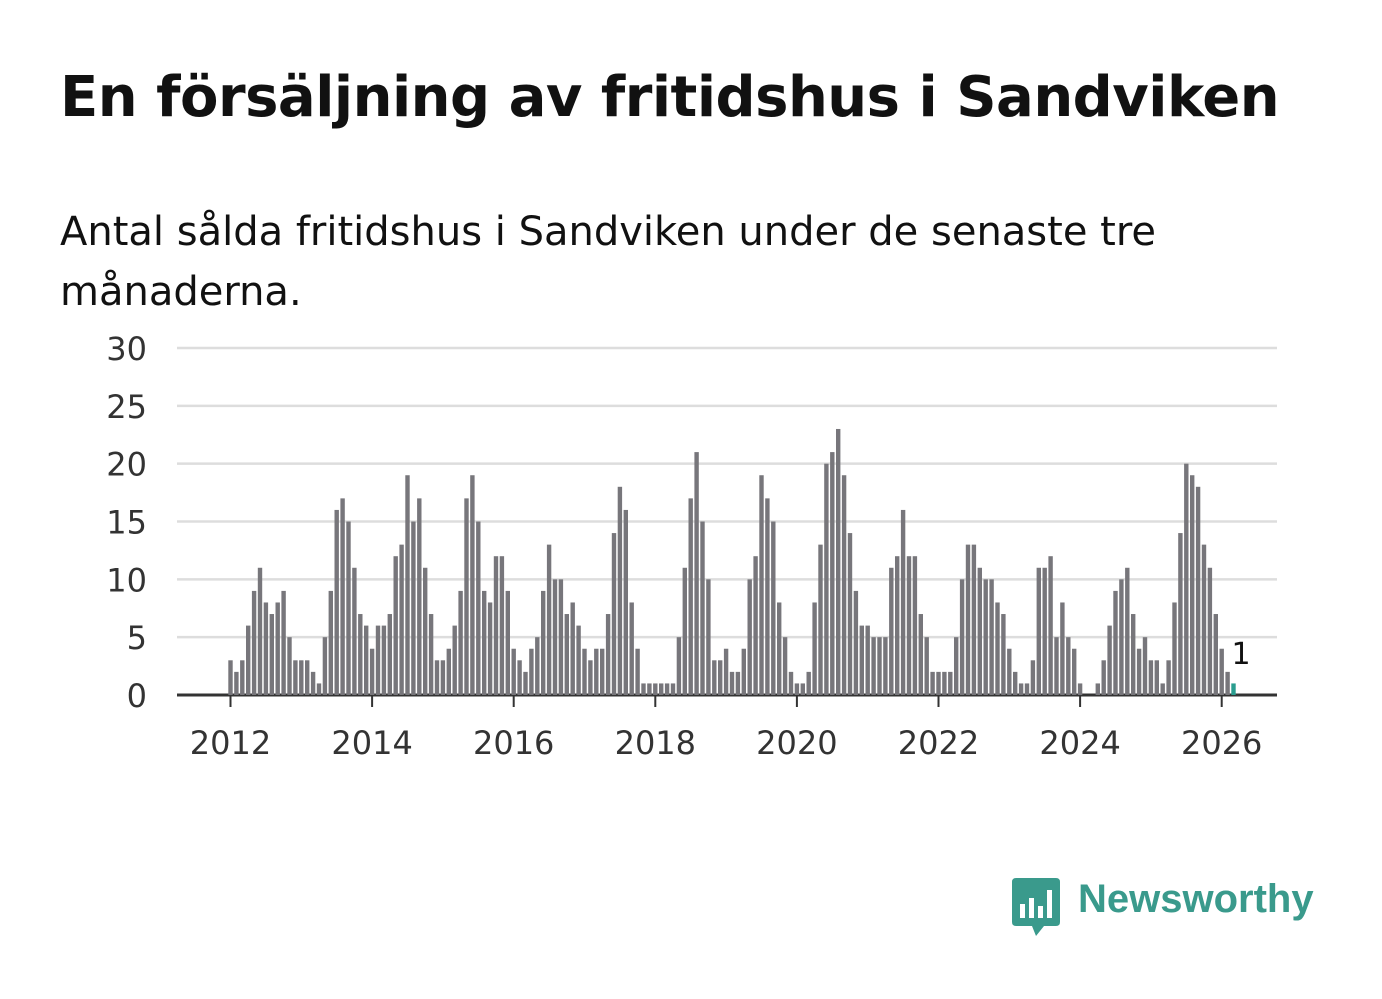 Image resolution: width=1382 pixels, height=999 pixels. Describe the element at coordinates (1221, 743) in the screenshot. I see `x-tick-label: 2026` at that location.